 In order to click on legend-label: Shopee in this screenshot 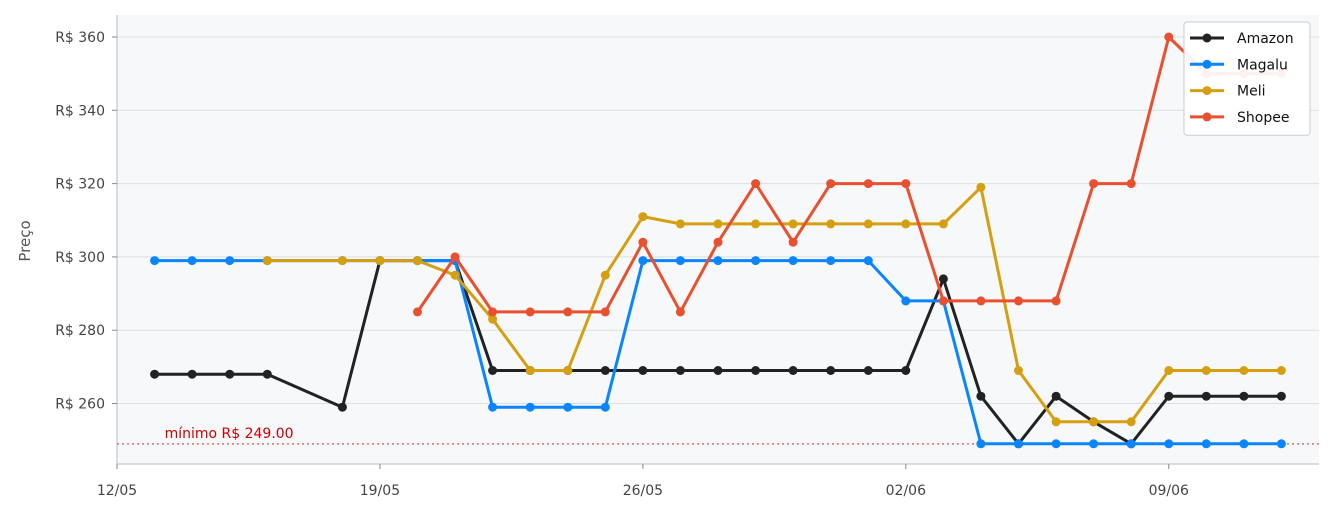, I will do `click(1263, 118)`.